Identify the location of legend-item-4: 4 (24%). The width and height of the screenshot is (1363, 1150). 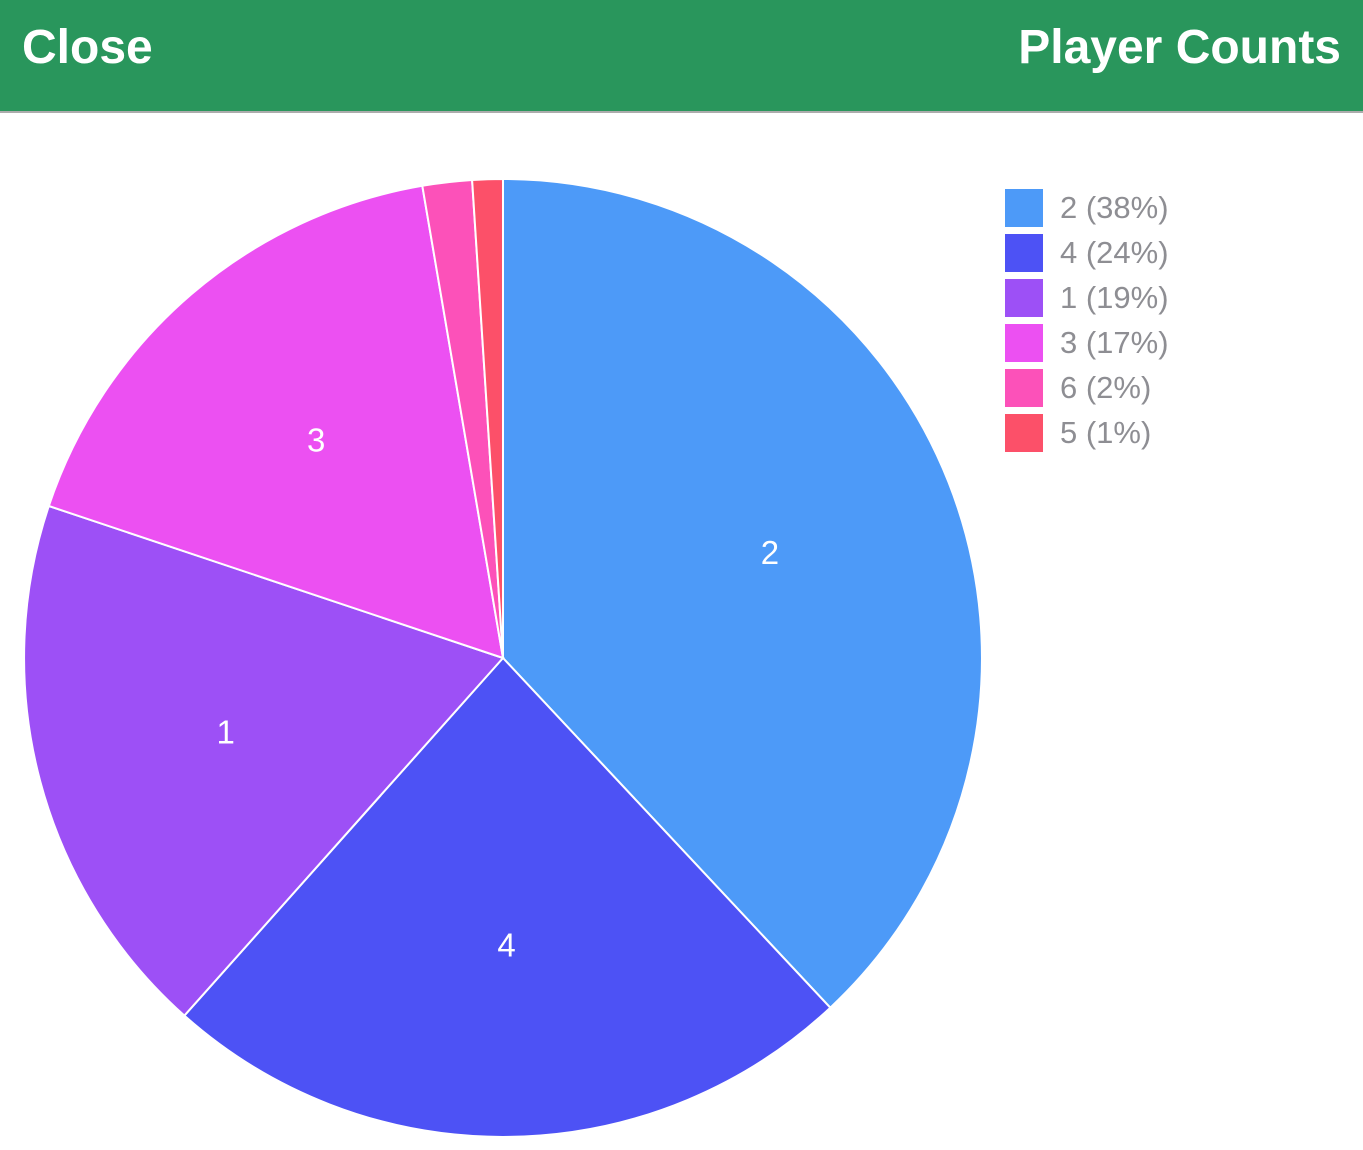
(1087, 253).